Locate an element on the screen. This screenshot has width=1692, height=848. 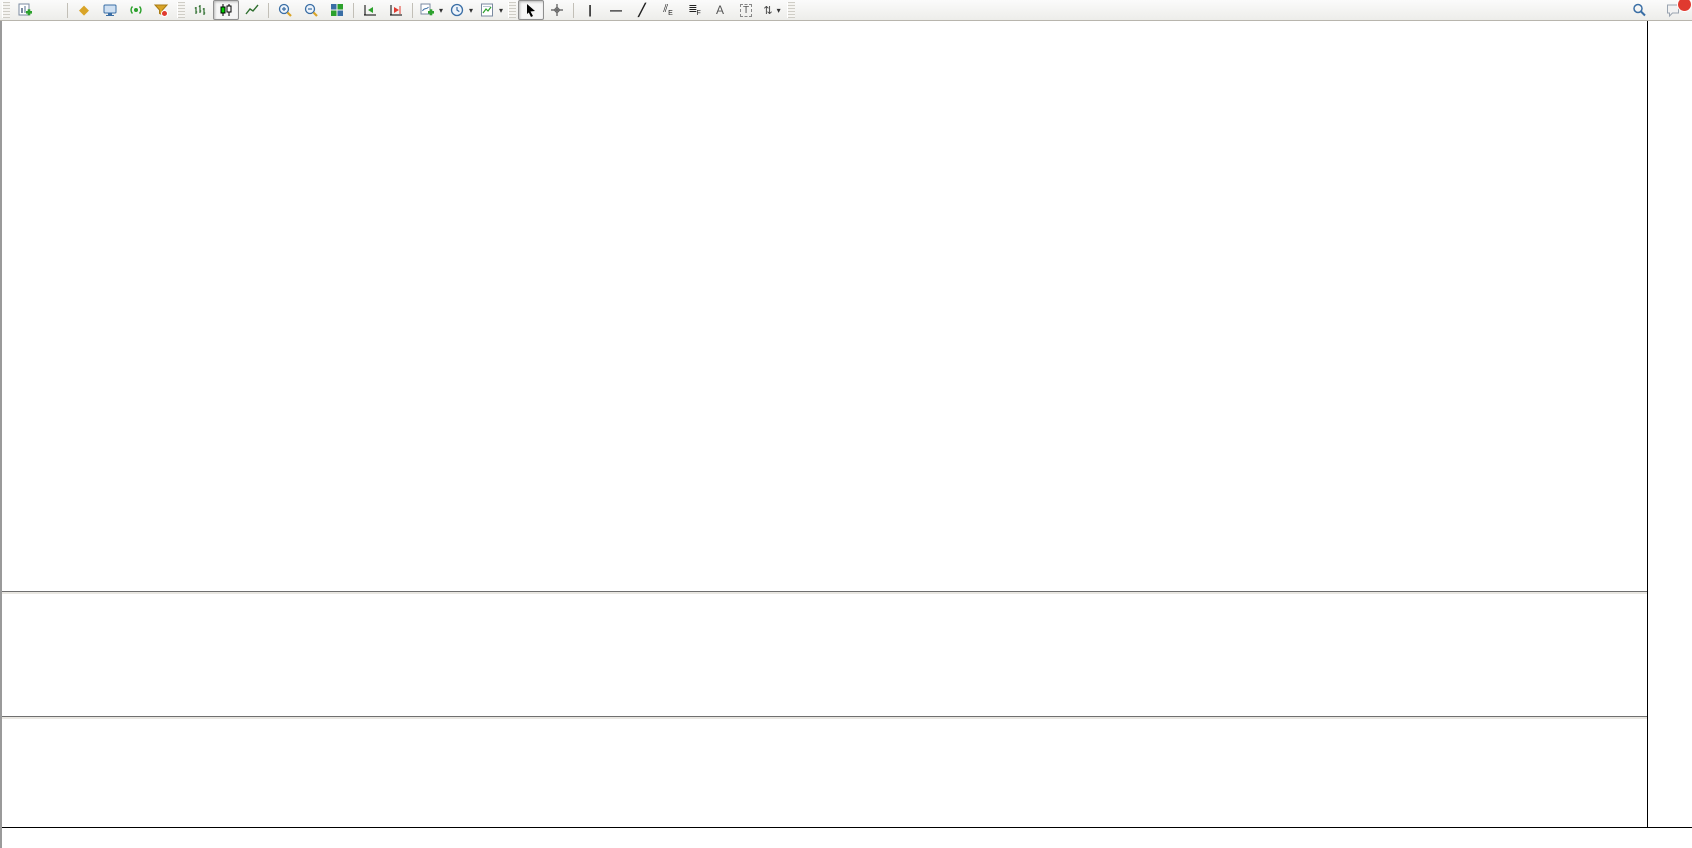
indicators-button: ▾ is located at coordinates (431, 10).